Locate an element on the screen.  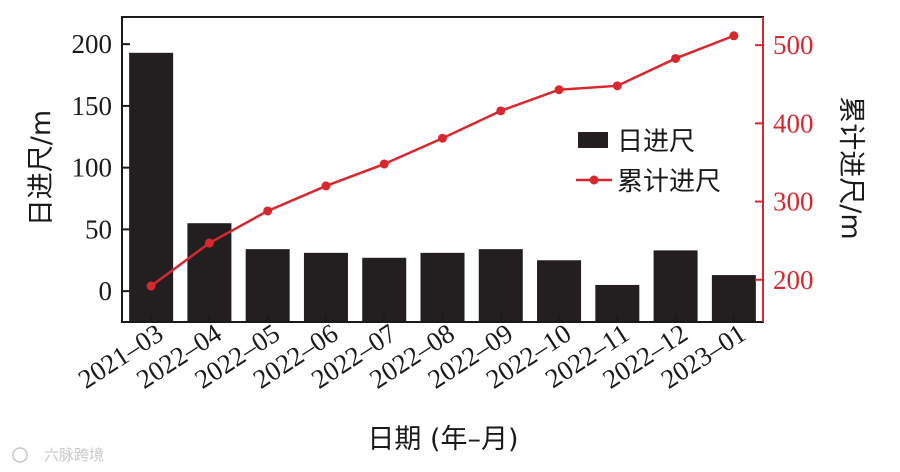
y-axis-title-right: 累计进尺/m is located at coordinates (850, 167).